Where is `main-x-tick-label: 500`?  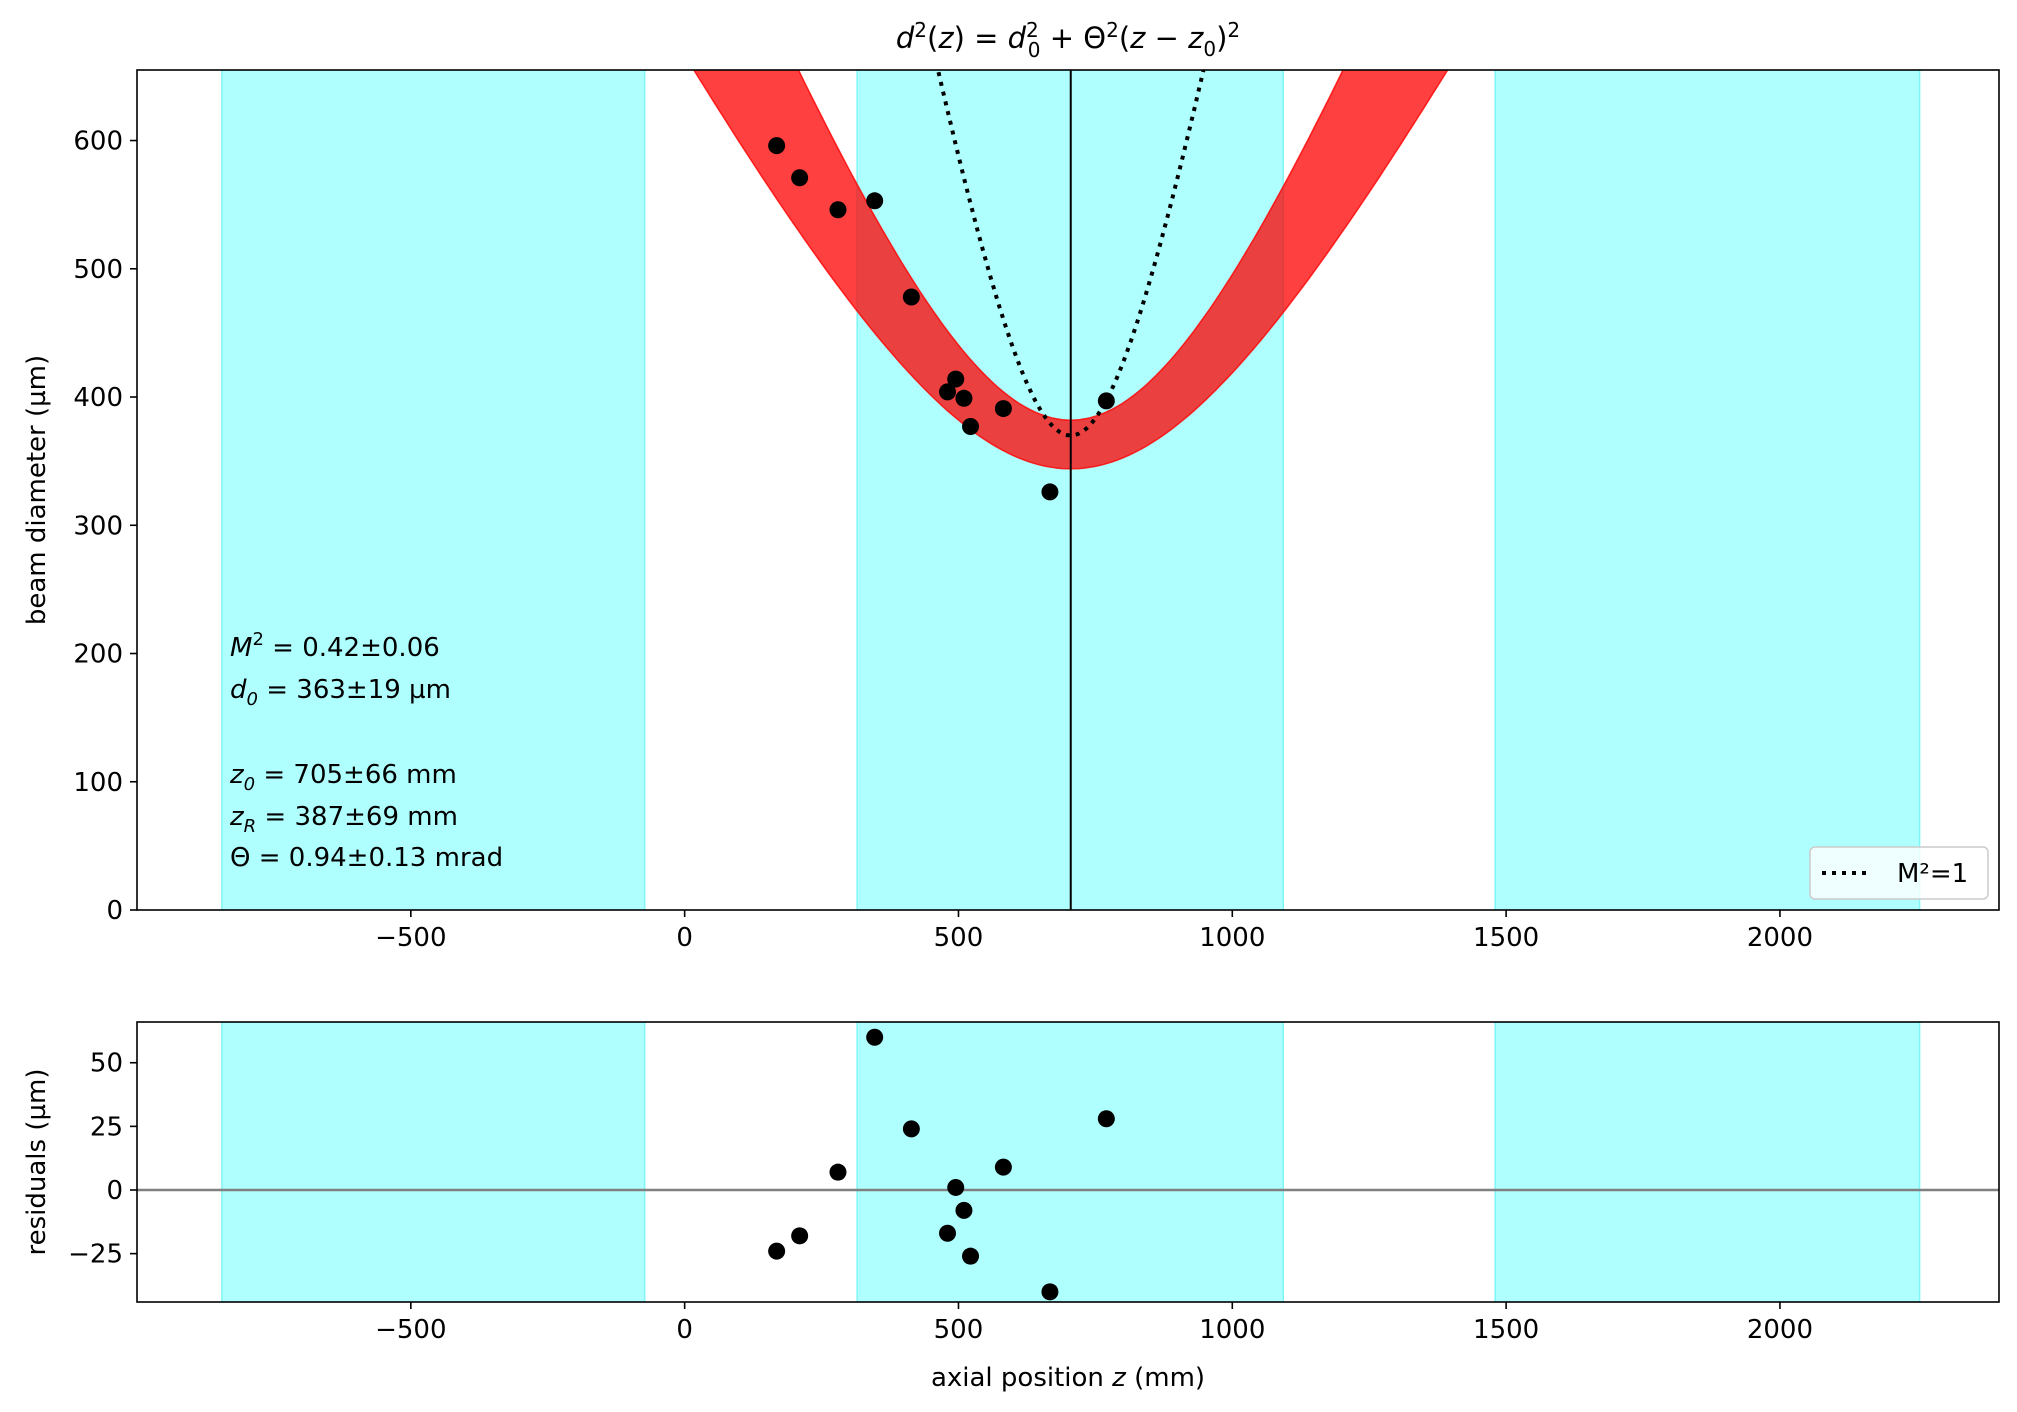 main-x-tick-label: 500 is located at coordinates (959, 938).